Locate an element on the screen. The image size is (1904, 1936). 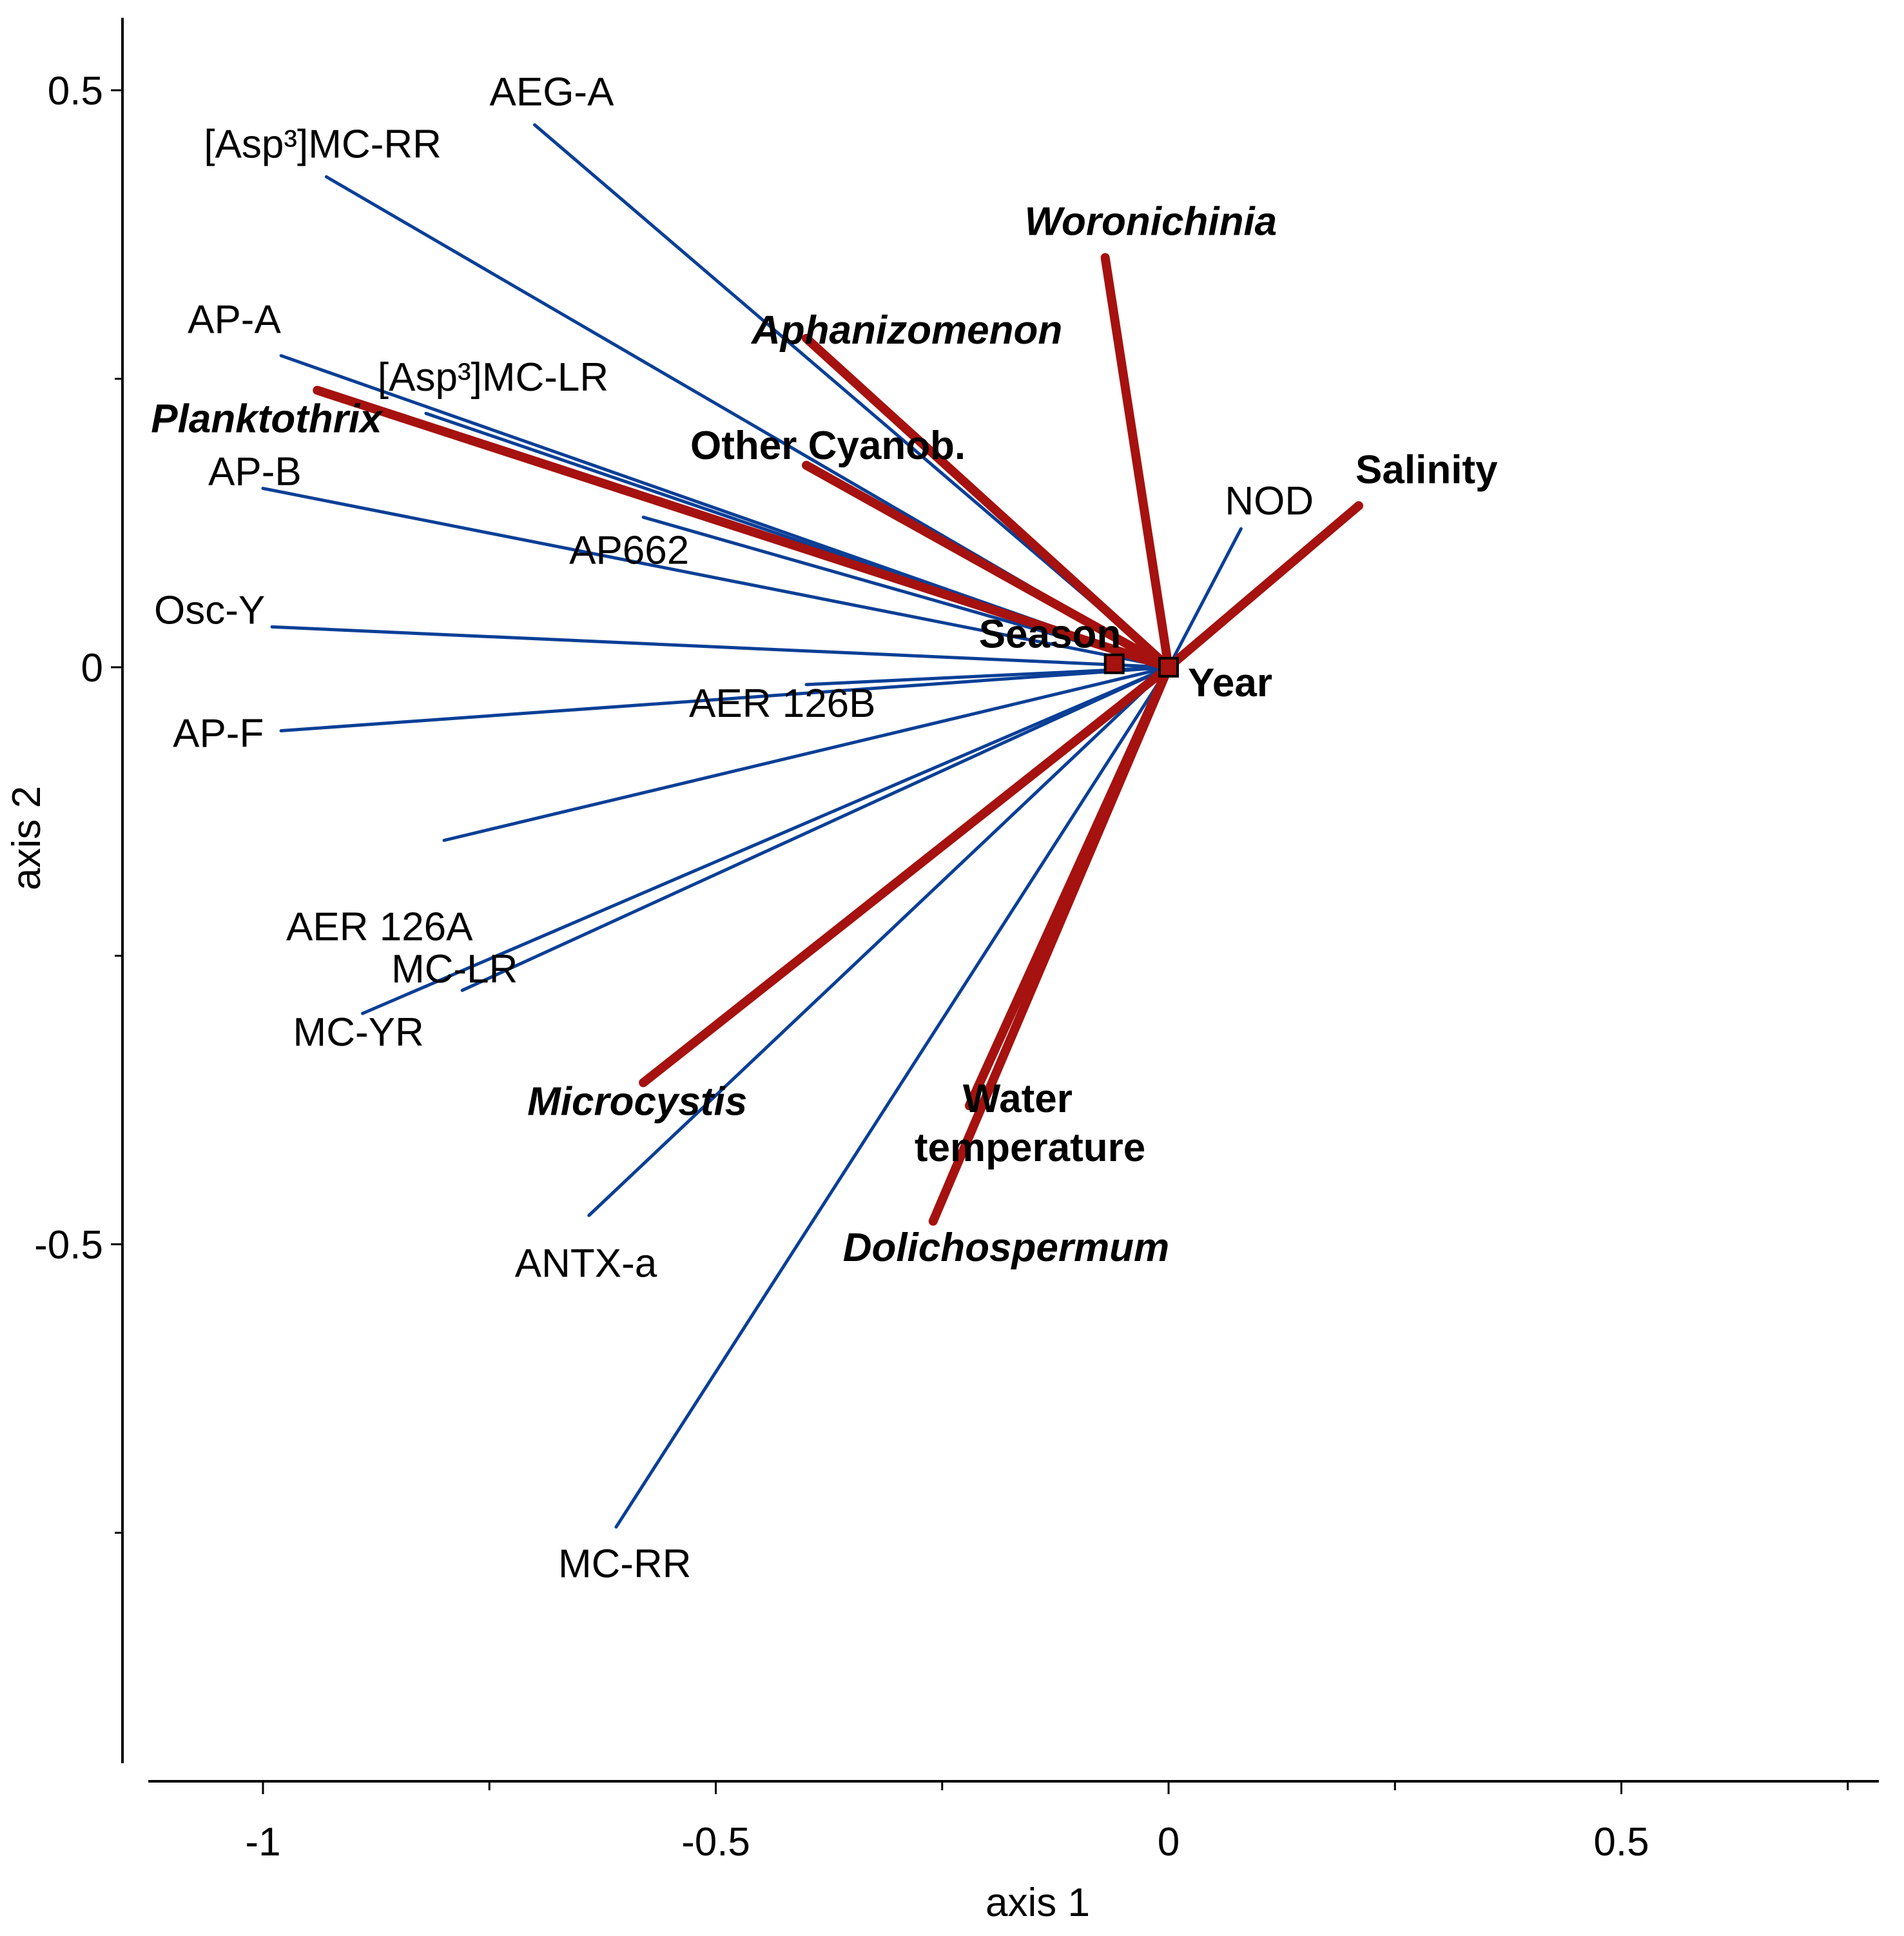
vector-ap-b is located at coordinates (716, 578).